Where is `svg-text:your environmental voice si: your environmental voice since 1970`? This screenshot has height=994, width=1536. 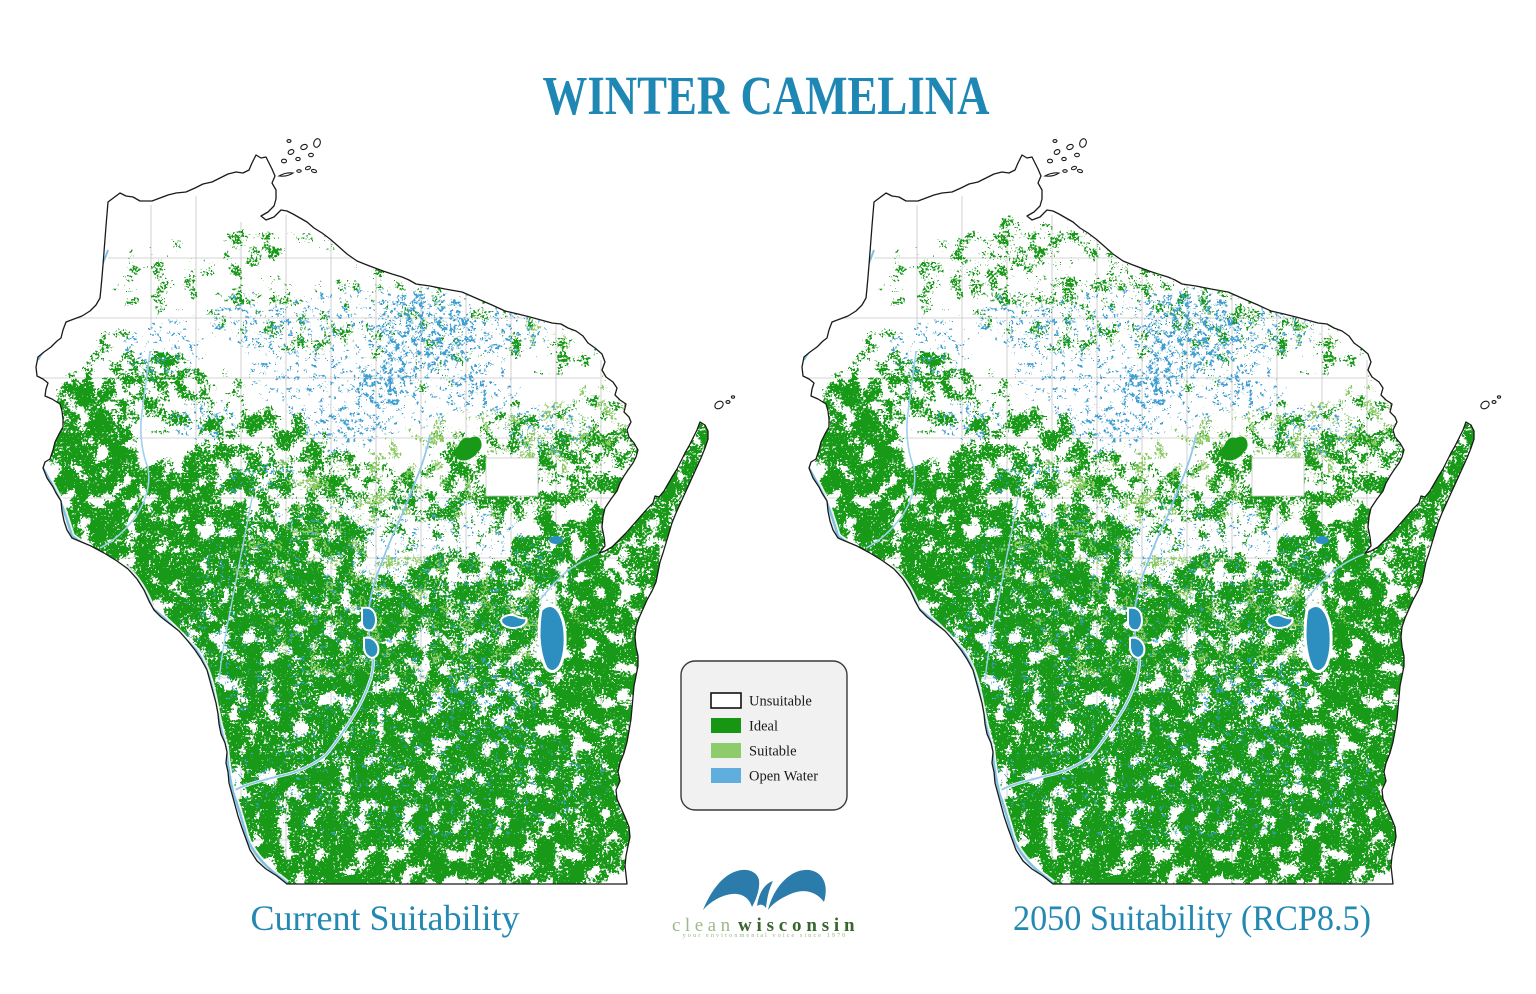
svg-text:your environmental voice si: your environmental voice since 1970 is located at coordinates (765, 935).